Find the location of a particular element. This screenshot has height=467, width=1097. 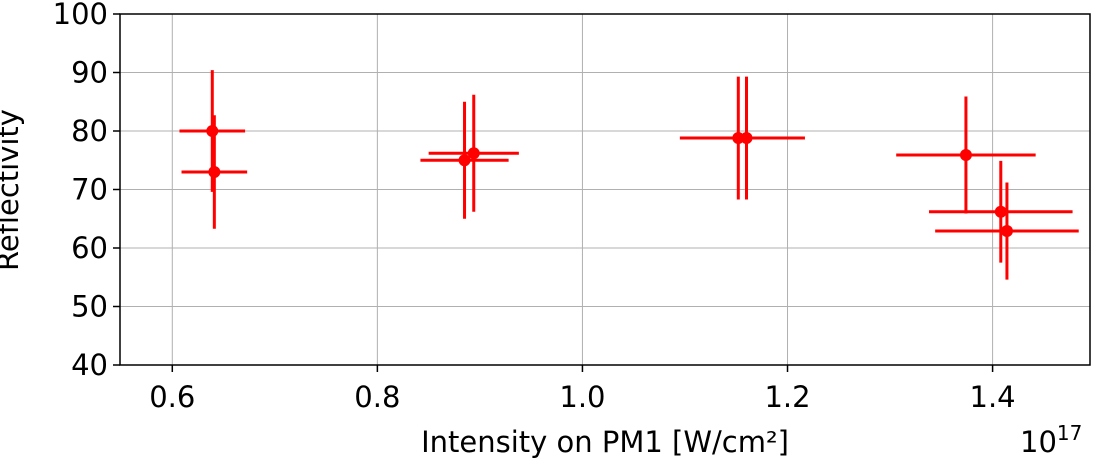

offset-exponent: 17 is located at coordinates (1069, 433).